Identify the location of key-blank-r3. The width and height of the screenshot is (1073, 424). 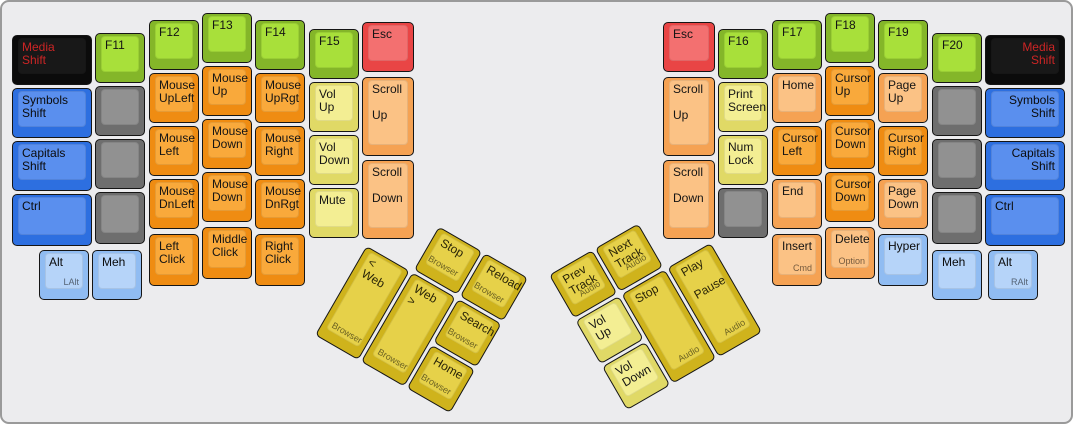
(957, 164).